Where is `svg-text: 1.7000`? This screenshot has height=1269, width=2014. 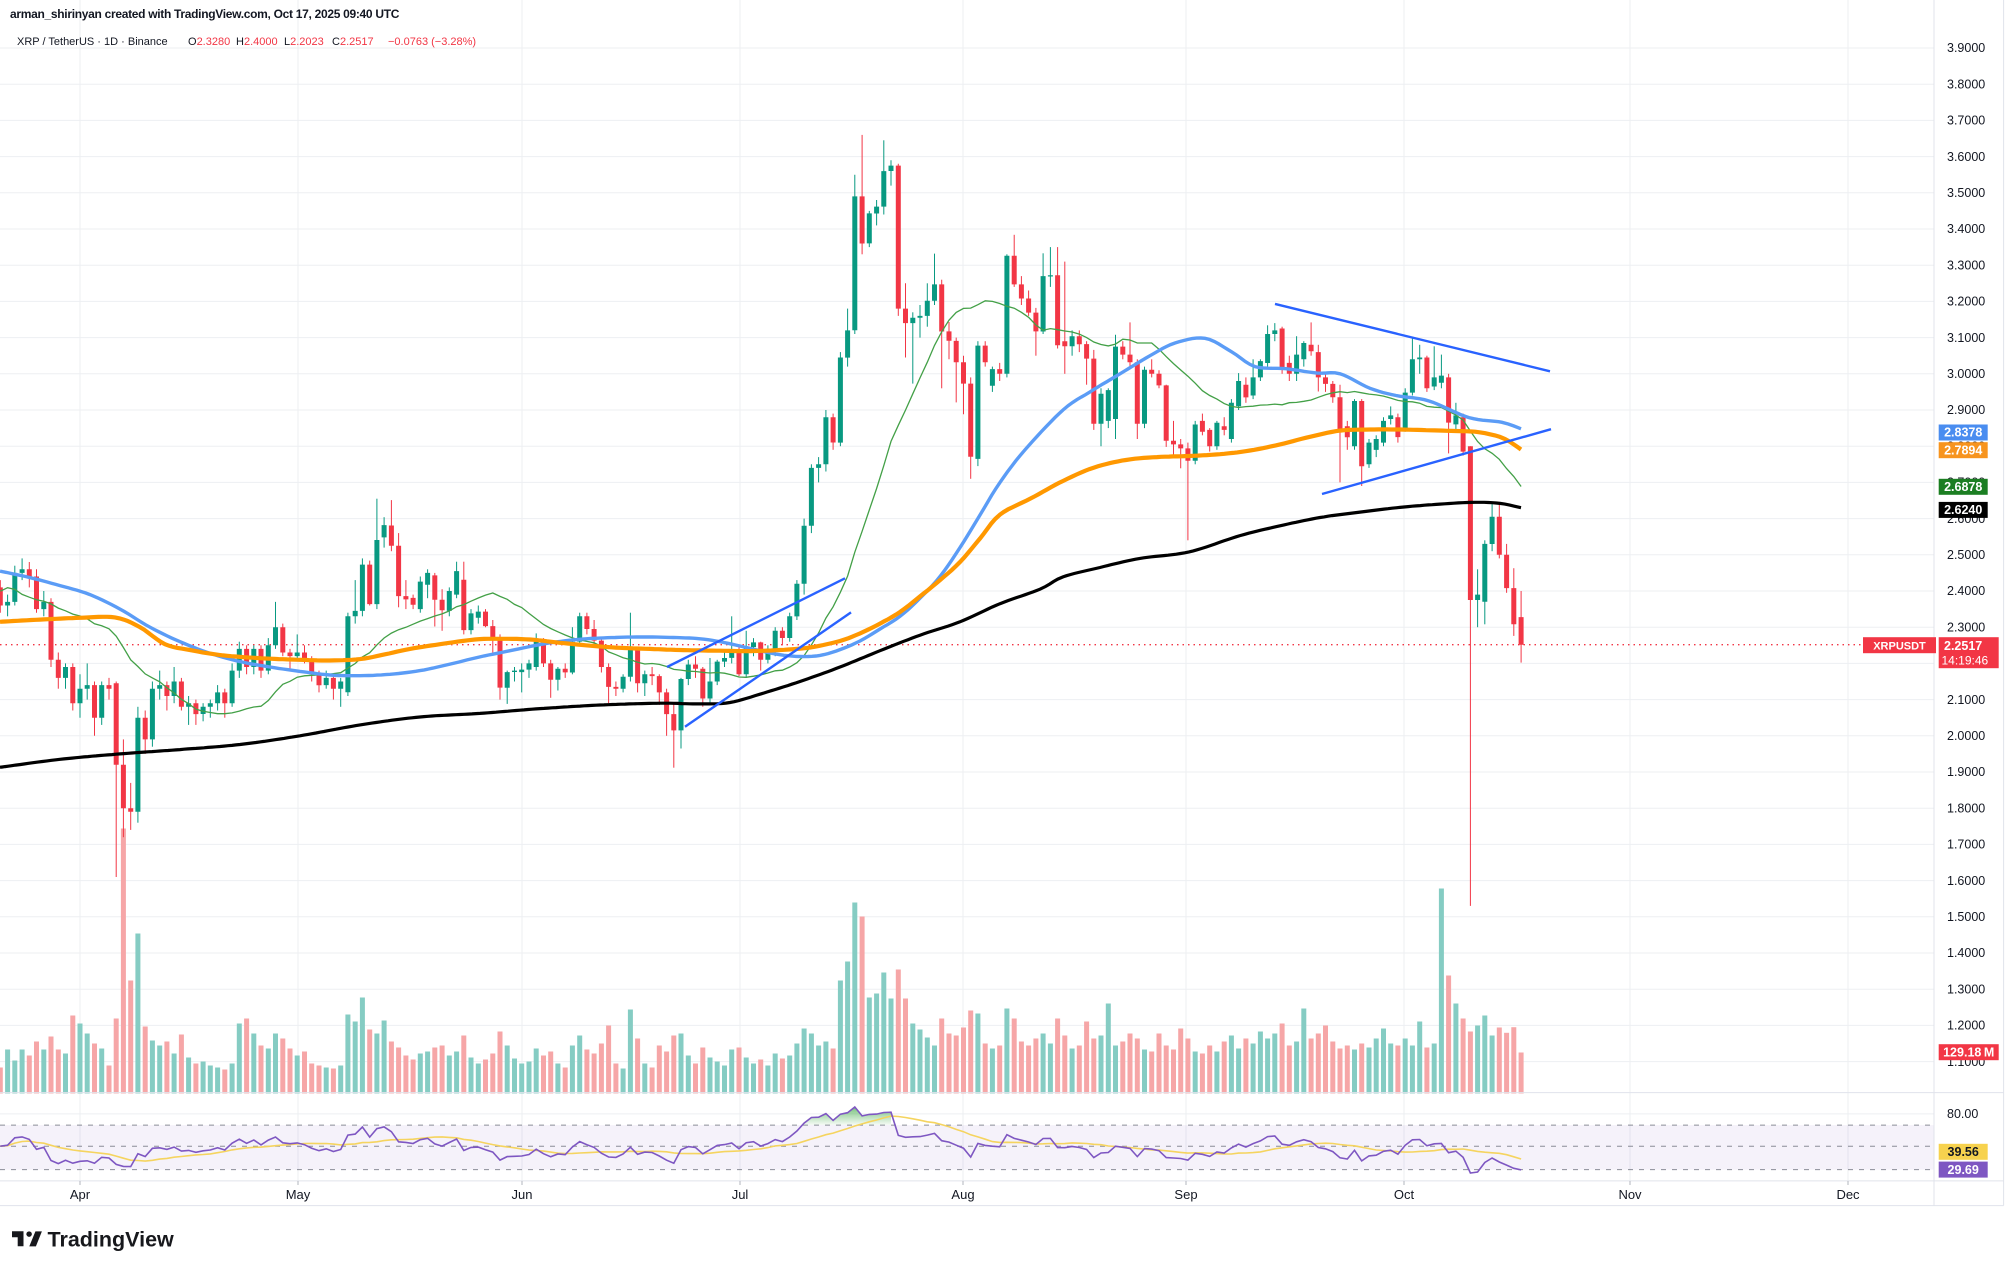 svg-text: 1.7000 is located at coordinates (1966, 845).